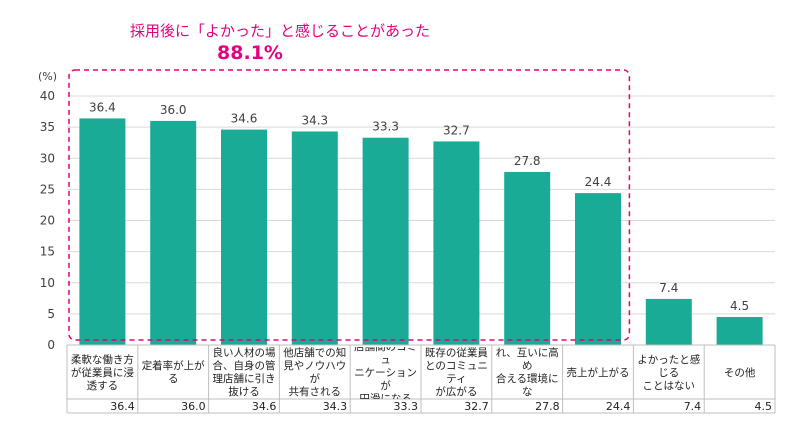  I want to click on bar-value-label: 36.4, so click(102, 107).